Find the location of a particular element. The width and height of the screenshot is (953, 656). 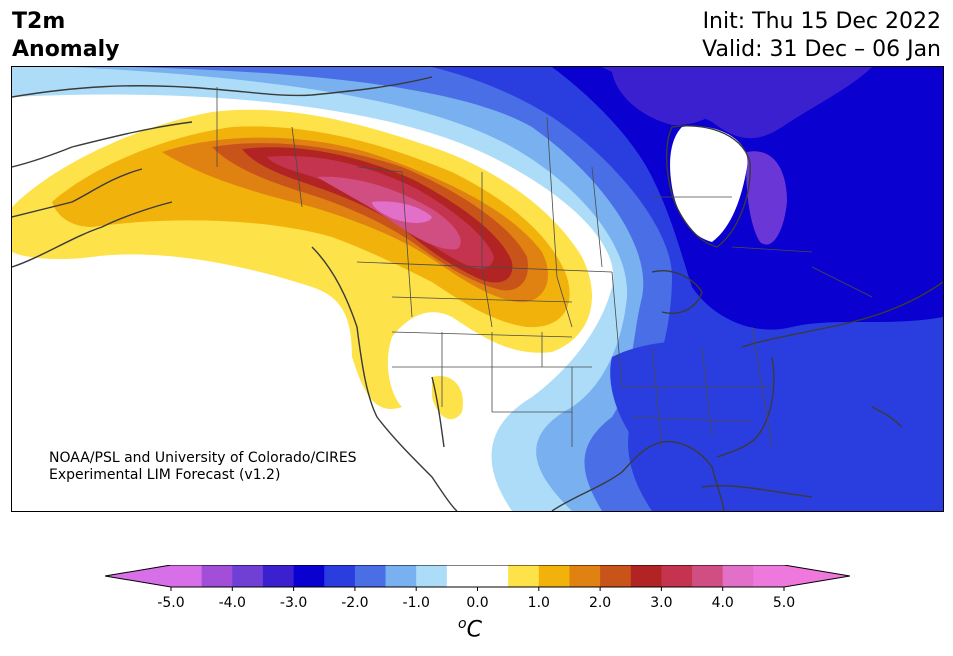

colorbar-tick-label: -3.0 is located at coordinates (293, 603).